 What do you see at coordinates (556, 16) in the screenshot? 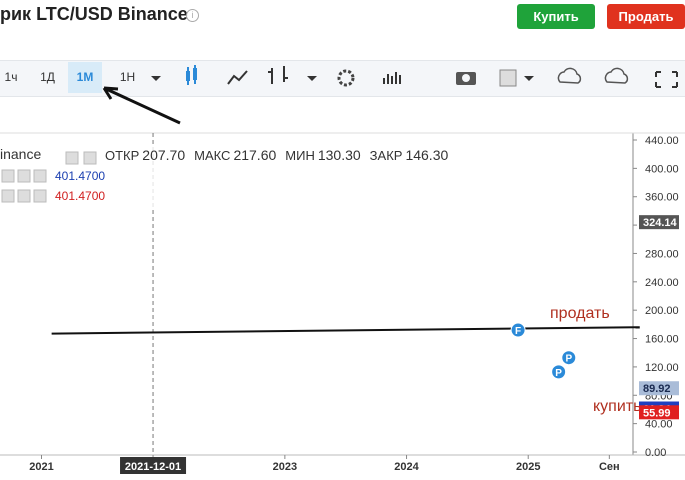
I see `buy-button: Купить` at bounding box center [556, 16].